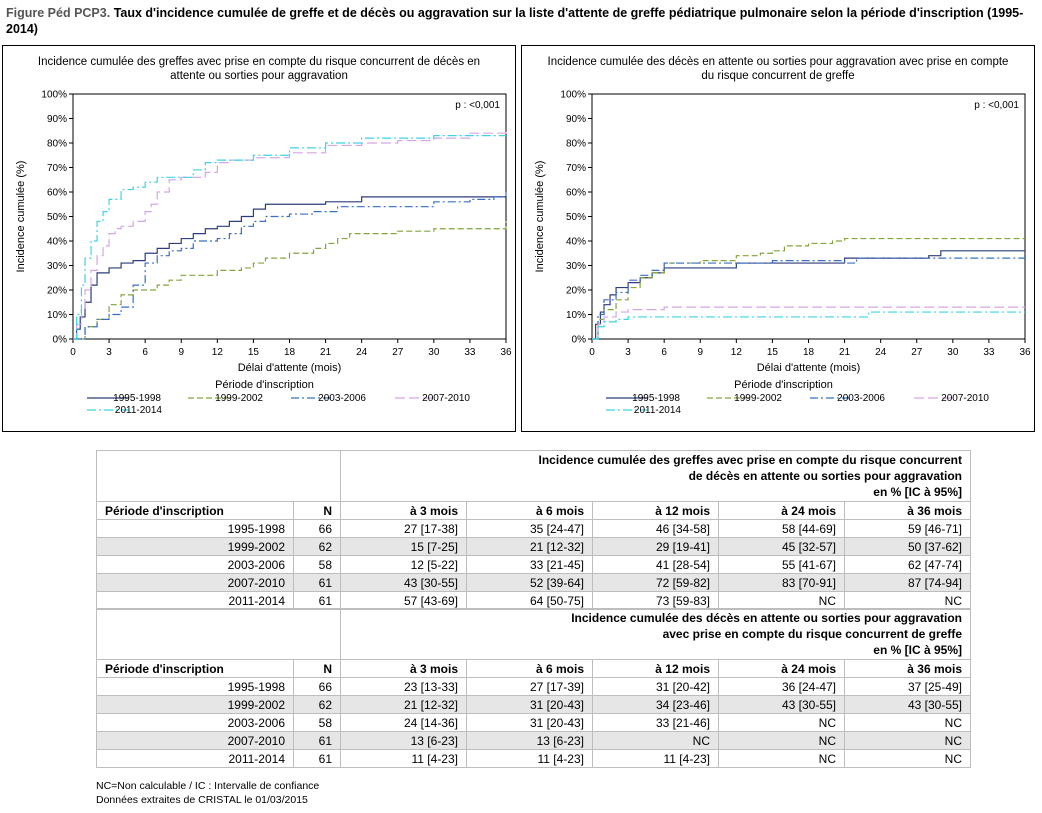  What do you see at coordinates (907, 564) in the screenshot?
I see `table-cell: 62 [47-74]` at bounding box center [907, 564].